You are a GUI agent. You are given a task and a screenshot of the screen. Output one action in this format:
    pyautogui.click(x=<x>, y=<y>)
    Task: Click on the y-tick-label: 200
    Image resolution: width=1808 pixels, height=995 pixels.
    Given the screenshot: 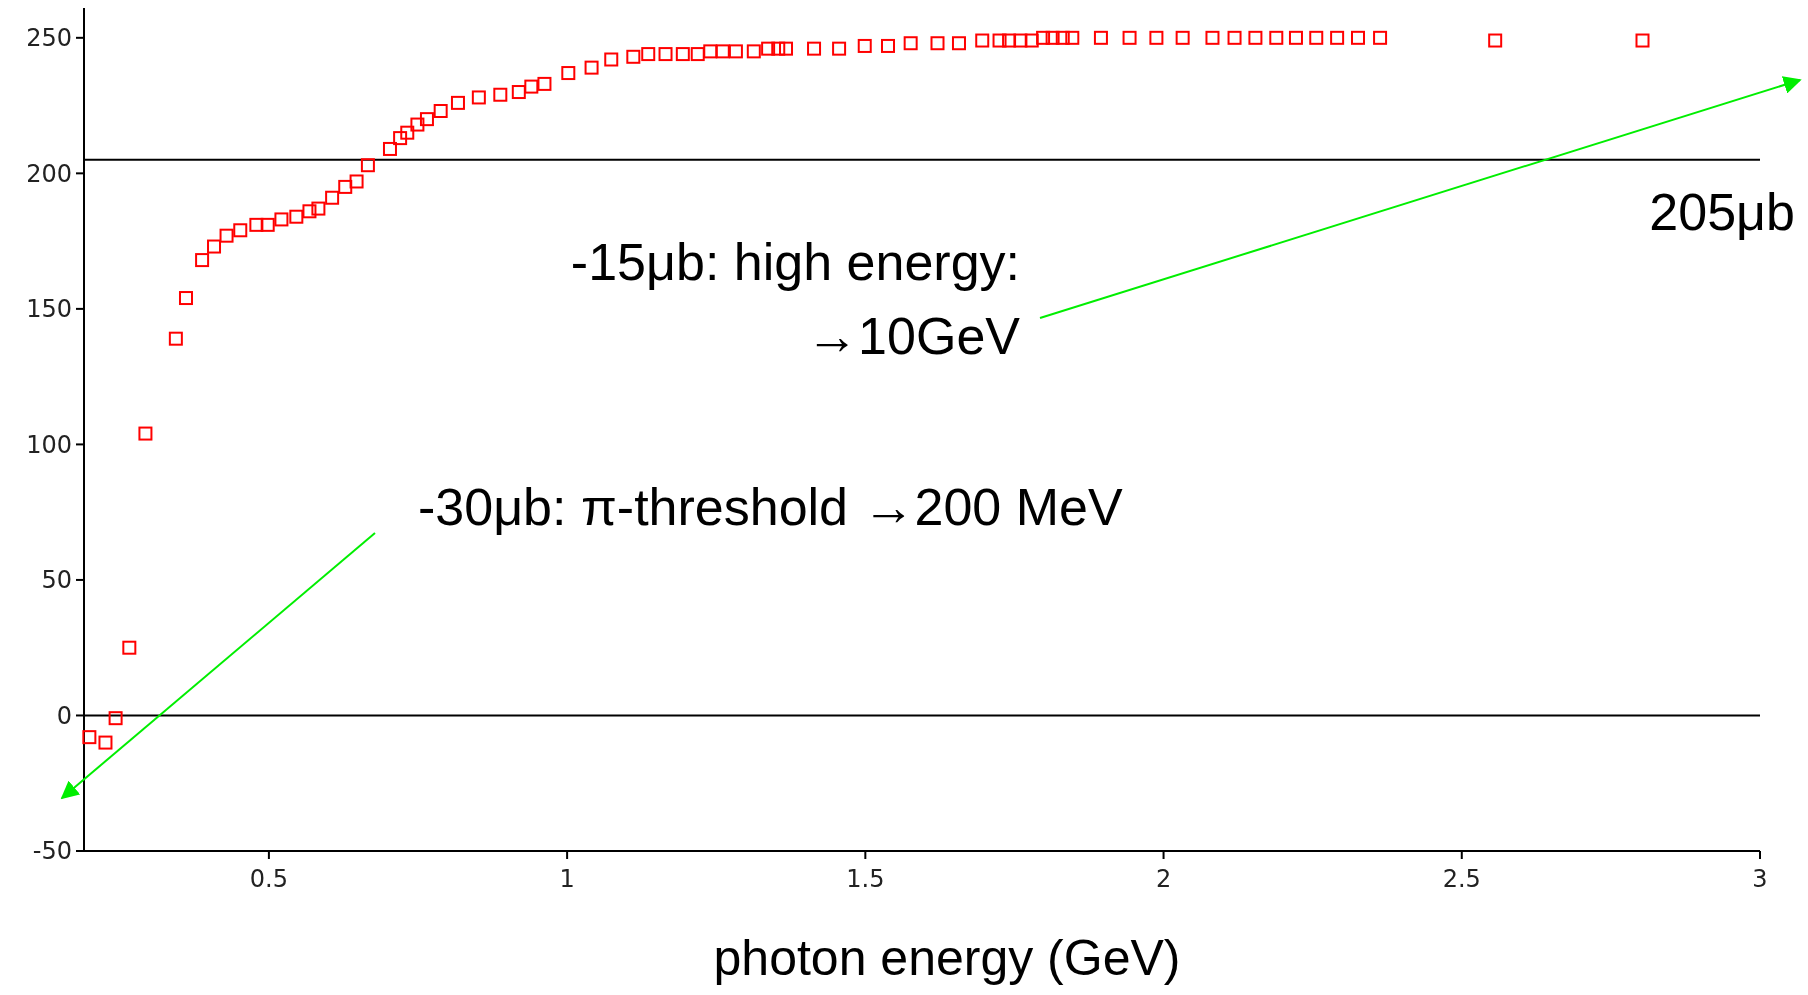 What is the action you would take?
    pyautogui.click(x=49, y=173)
    